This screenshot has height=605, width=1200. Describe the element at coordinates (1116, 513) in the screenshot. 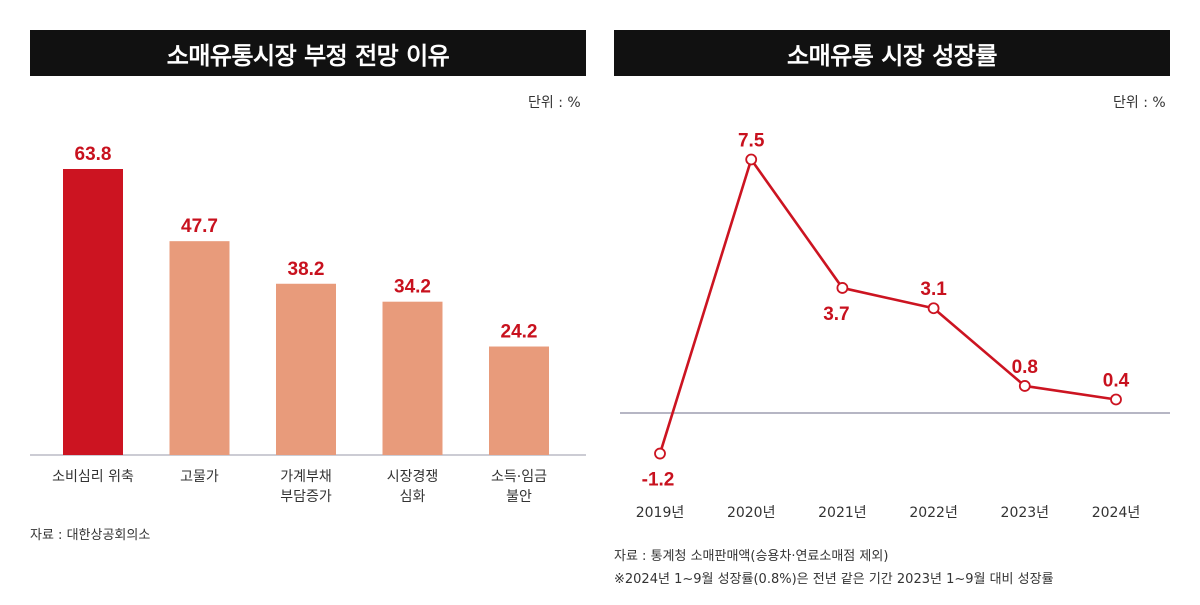

I see `x-tick-label: 2024년` at that location.